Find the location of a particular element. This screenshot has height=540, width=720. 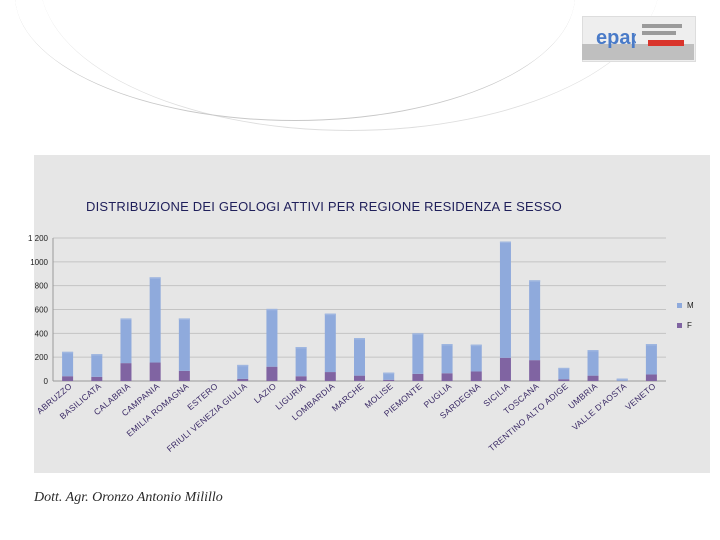

y-tick-label-400: 400 is located at coordinates (42, 333).